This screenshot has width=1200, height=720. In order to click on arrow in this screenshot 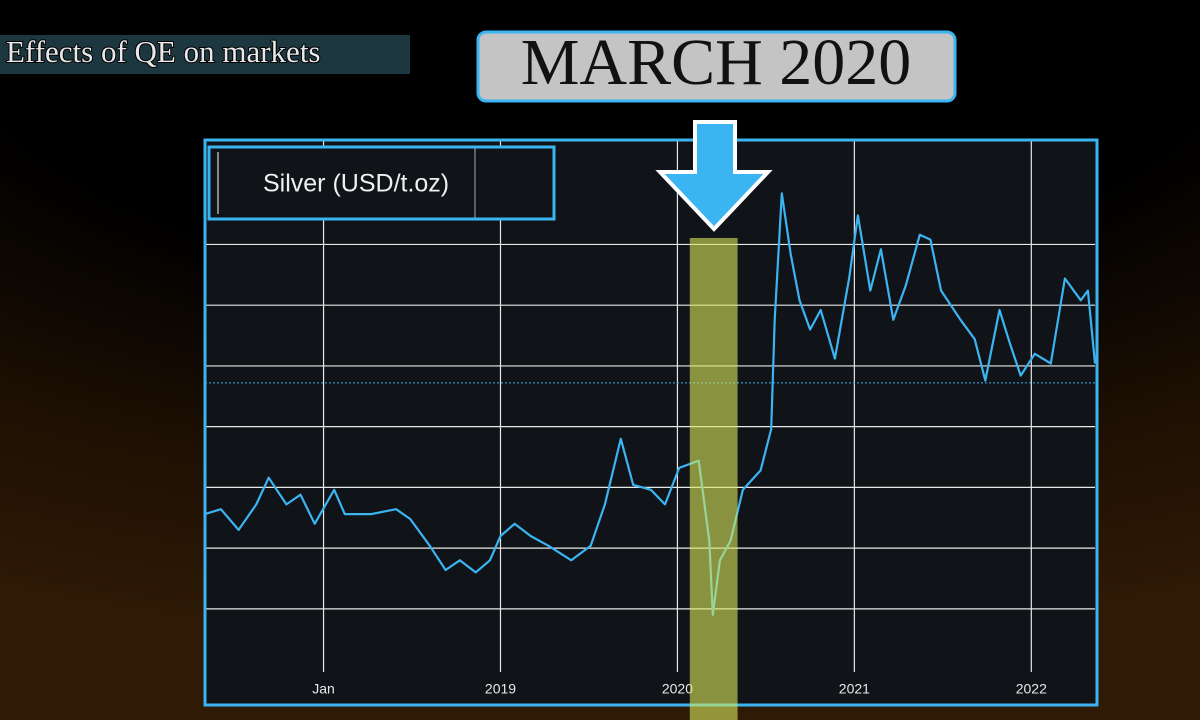, I will do `click(714, 176)`.